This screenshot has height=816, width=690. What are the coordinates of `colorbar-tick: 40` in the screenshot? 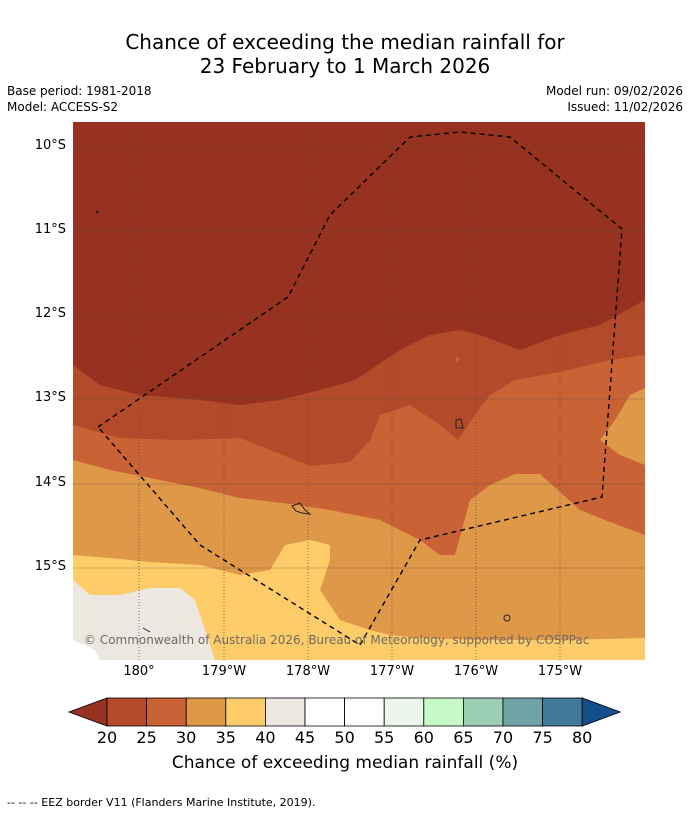 It's located at (265, 737).